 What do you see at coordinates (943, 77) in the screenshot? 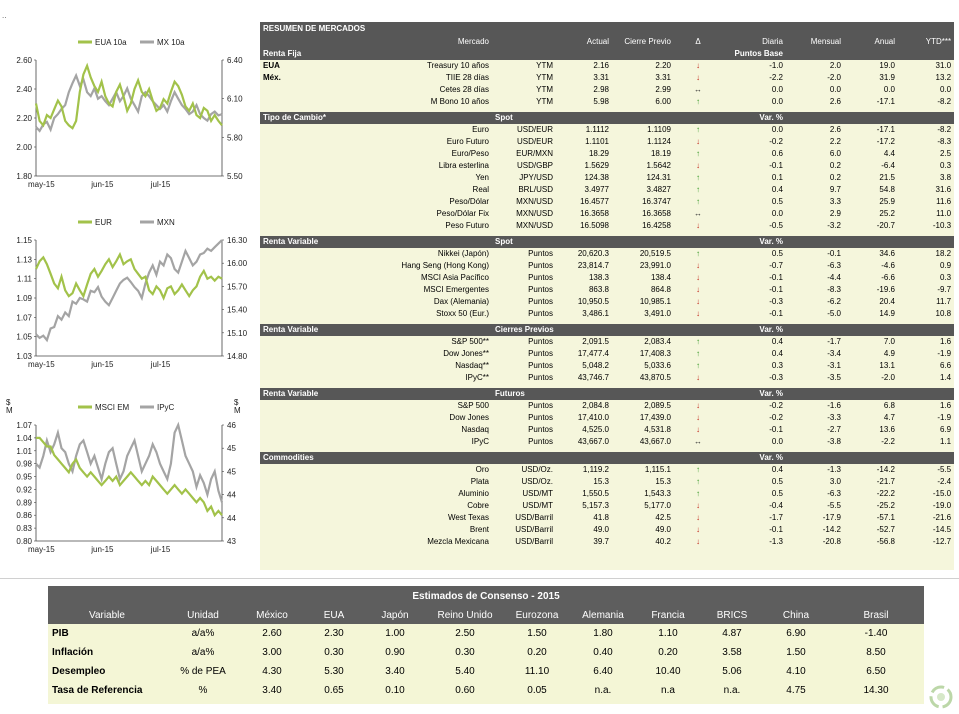
I see `cell: 13.2` at bounding box center [943, 77].